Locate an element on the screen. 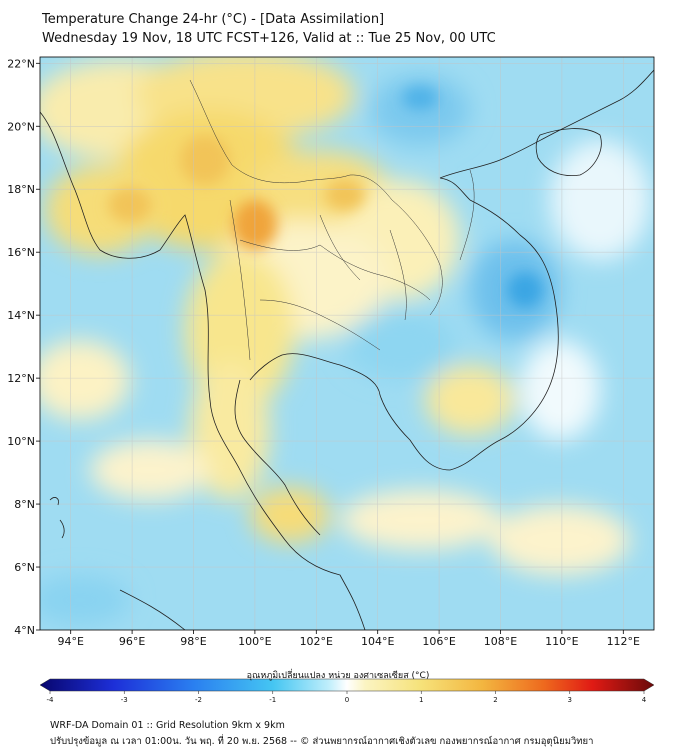 This screenshot has height=756, width=676. lat-label: 8°N is located at coordinates (24, 504).